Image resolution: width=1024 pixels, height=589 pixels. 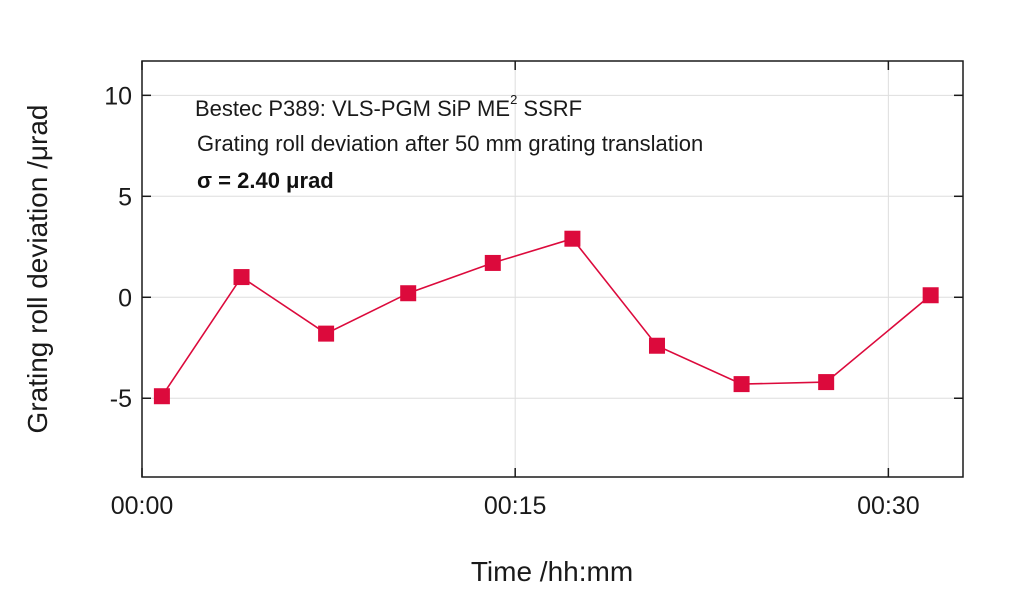 I want to click on y-axis-title: Grating roll deviation /μrad, so click(x=37, y=269).